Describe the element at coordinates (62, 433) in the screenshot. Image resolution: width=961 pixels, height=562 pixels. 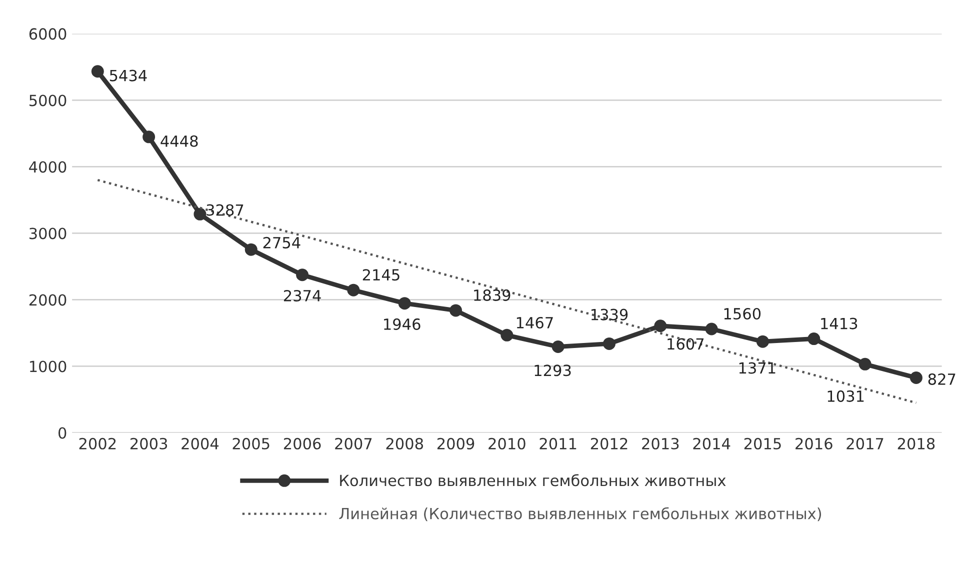
I see `y-tick-label: 0` at that location.